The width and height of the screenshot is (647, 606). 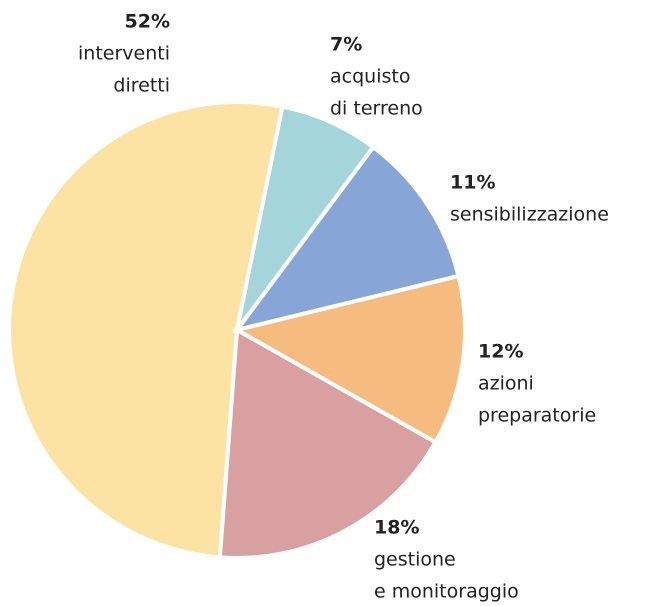 What do you see at coordinates (537, 416) in the screenshot?
I see `category-label: preparatorie` at bounding box center [537, 416].